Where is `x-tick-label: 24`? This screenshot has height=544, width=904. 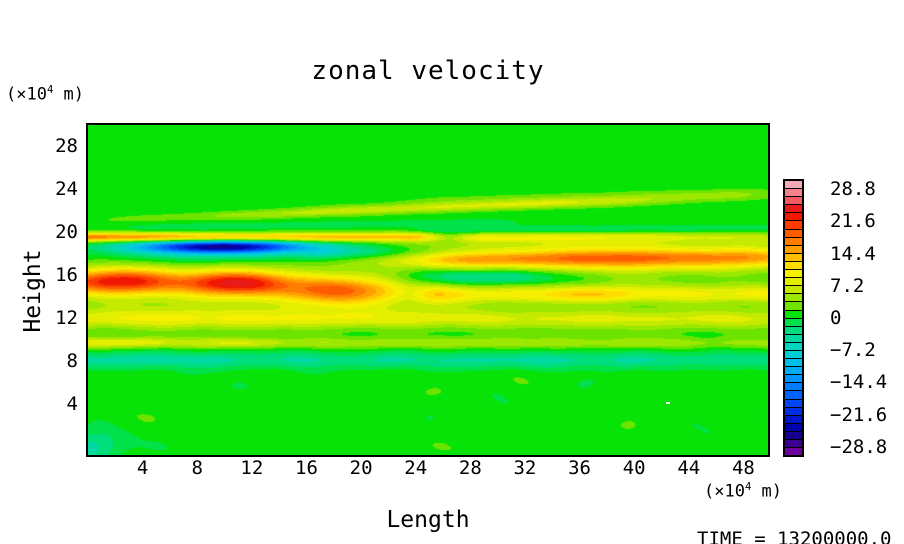 x-tick-label: 24 is located at coordinates (416, 468).